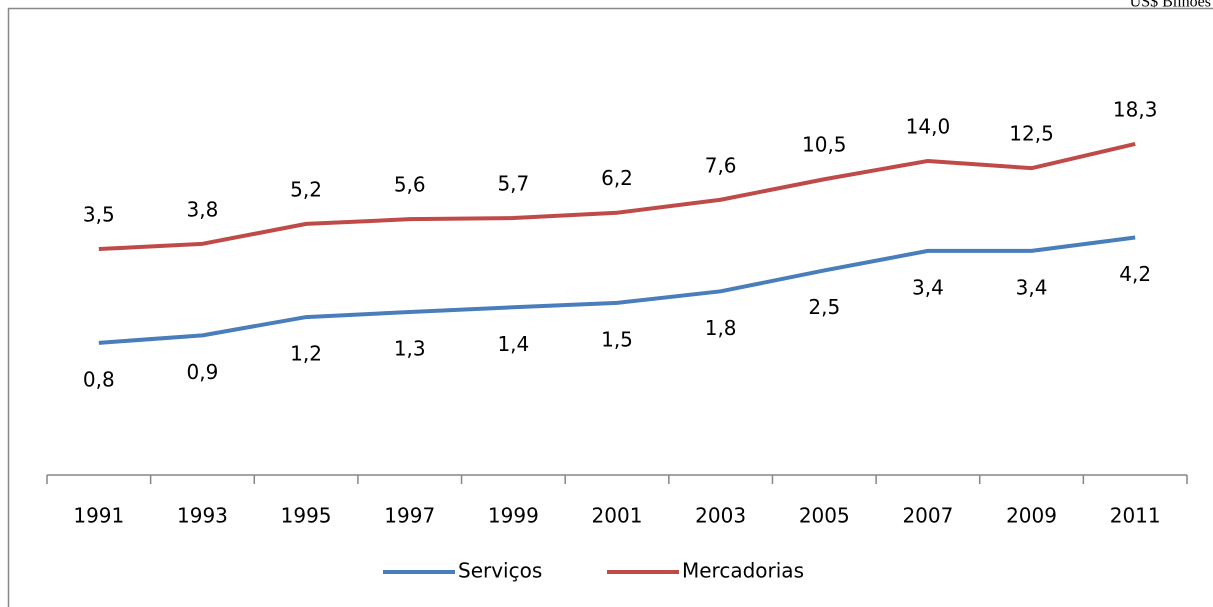 The height and width of the screenshot is (607, 1213). I want to click on data-label: 14,0, so click(928, 126).